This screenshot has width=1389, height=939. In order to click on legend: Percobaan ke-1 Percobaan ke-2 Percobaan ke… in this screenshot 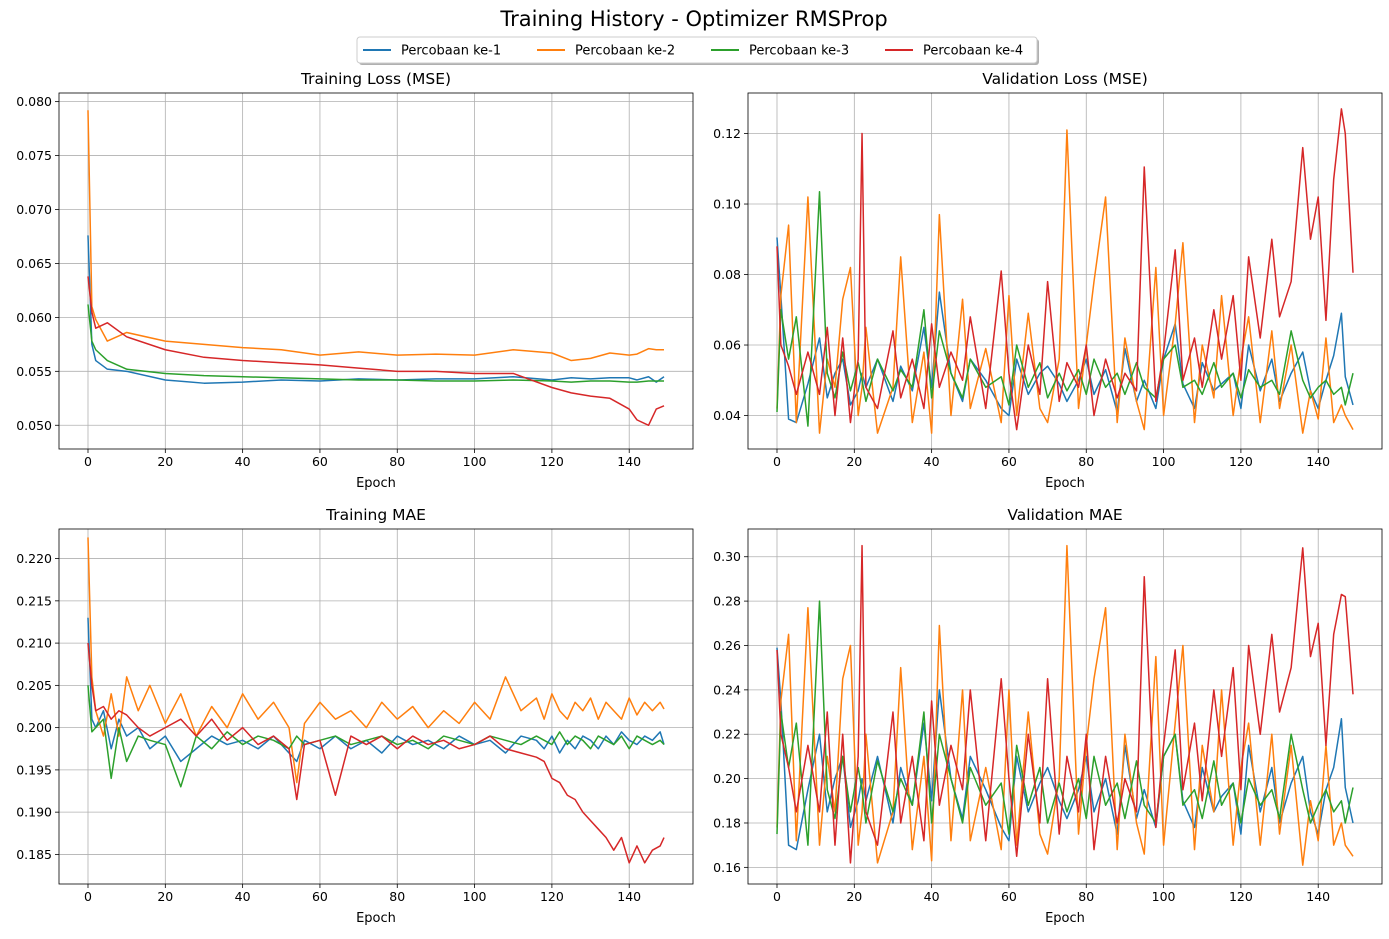, I will do `click(697, 50)`.